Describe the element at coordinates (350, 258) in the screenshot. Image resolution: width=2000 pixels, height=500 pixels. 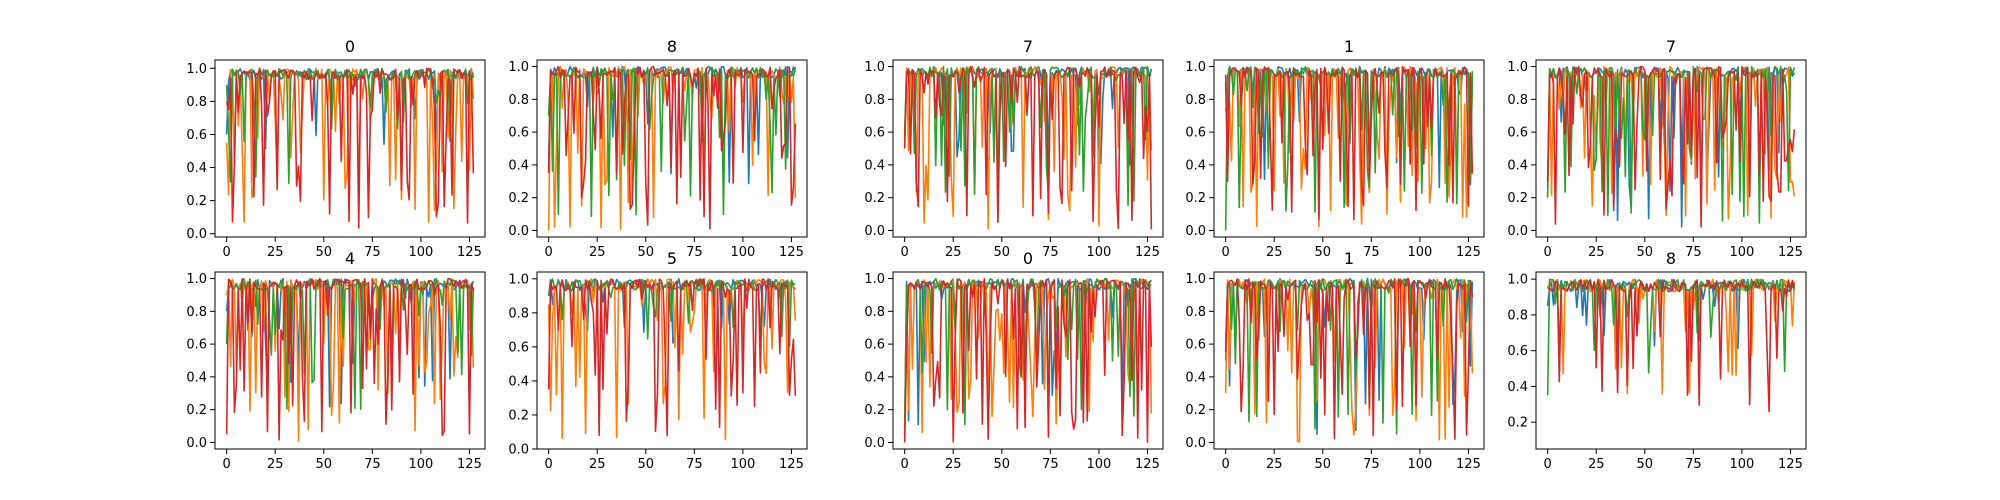
I see `subplot-title: 4` at that location.